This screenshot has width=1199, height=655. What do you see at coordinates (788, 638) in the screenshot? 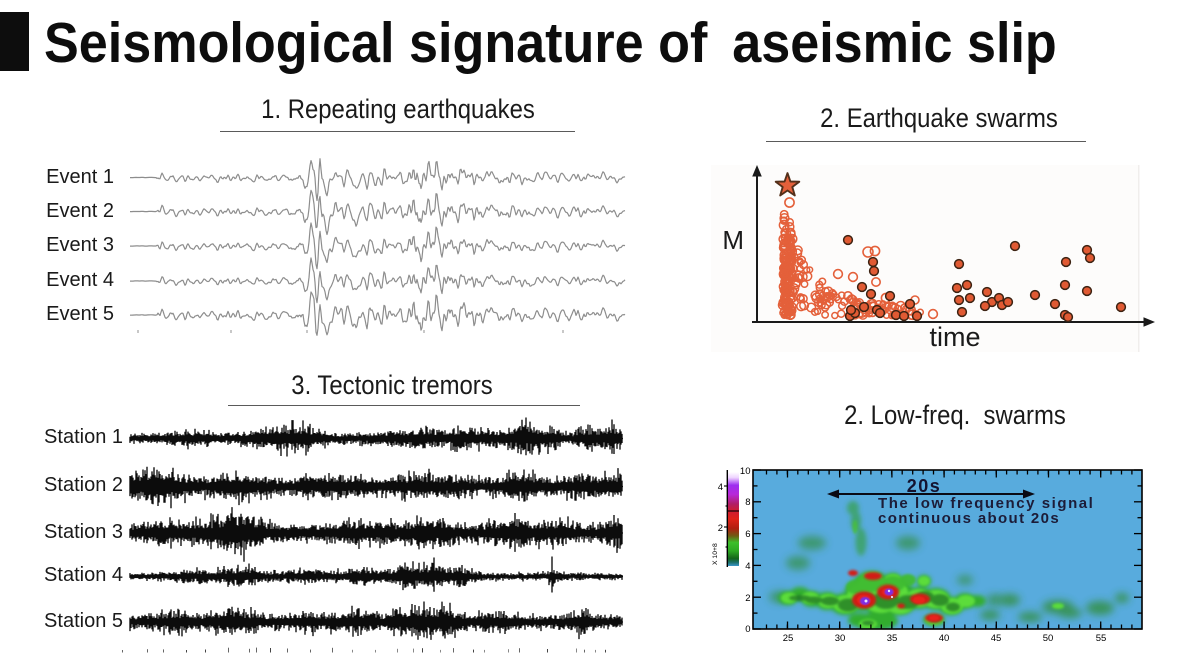
I see `svg-text: 25` at bounding box center [788, 638].